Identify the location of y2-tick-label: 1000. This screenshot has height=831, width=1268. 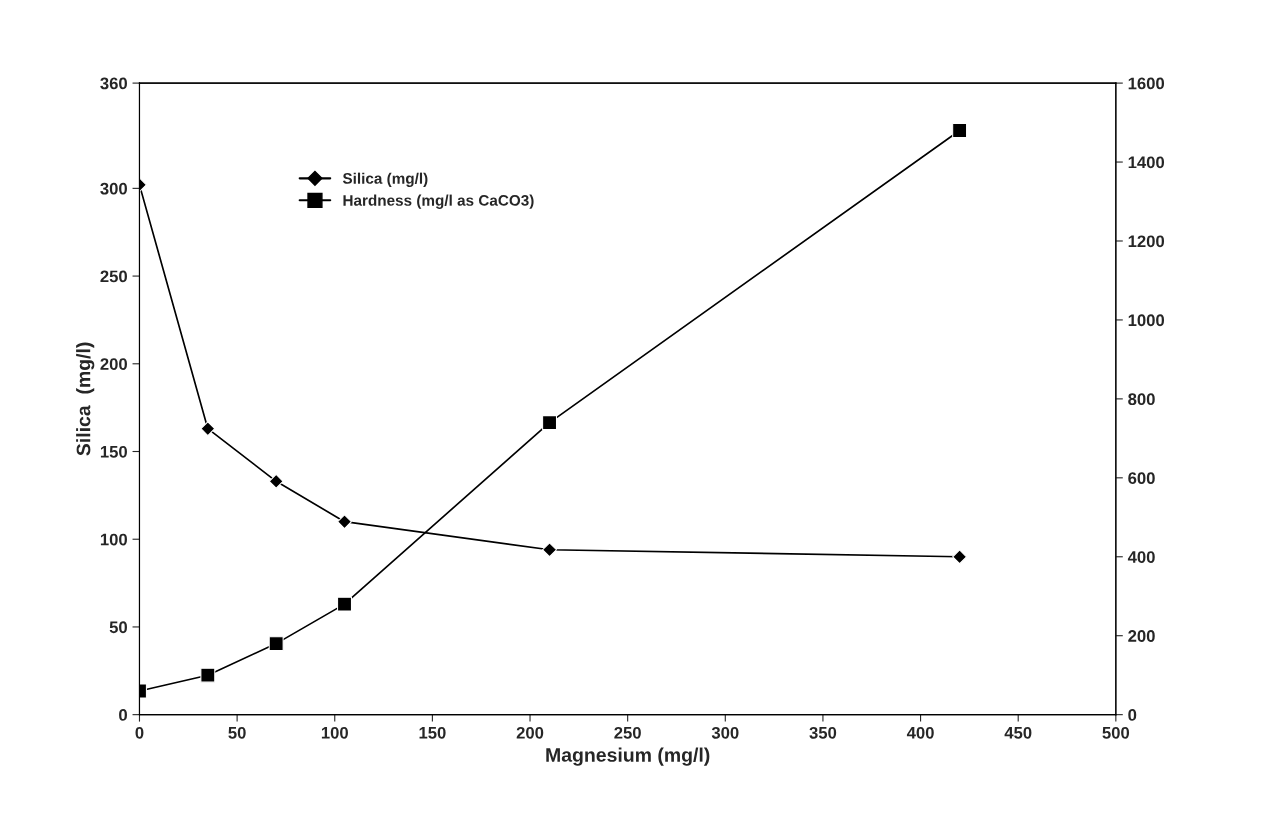
(1146, 320).